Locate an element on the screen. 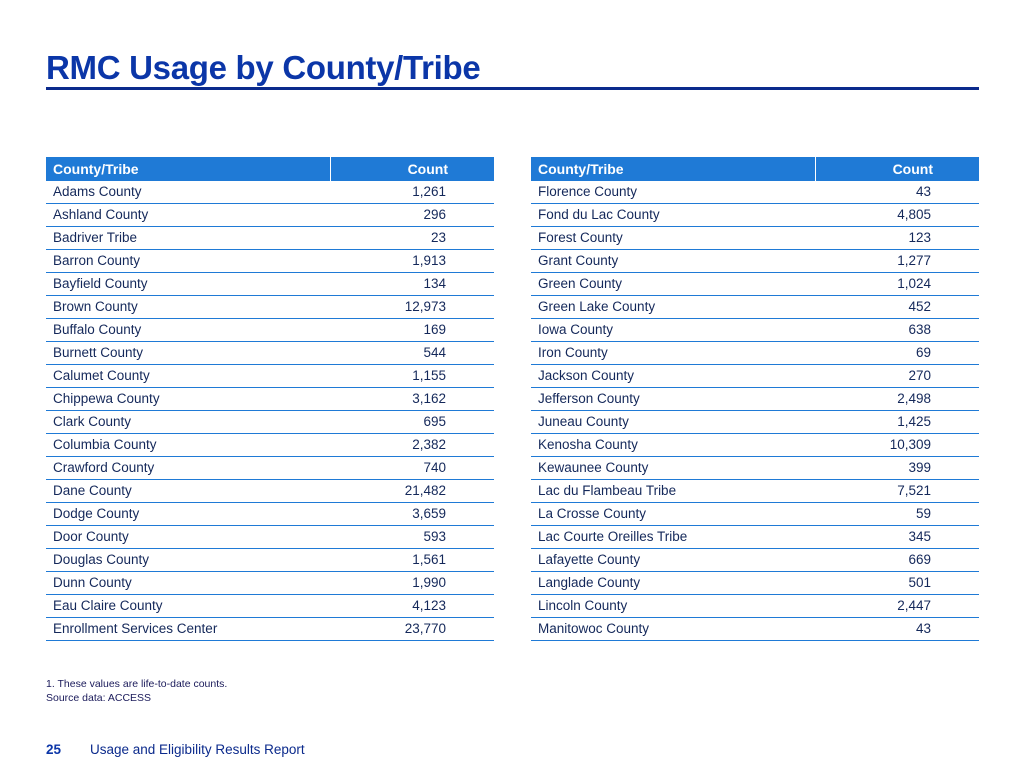 This screenshot has width=1024, height=768. count-cell: 1,155 is located at coordinates (412, 376).